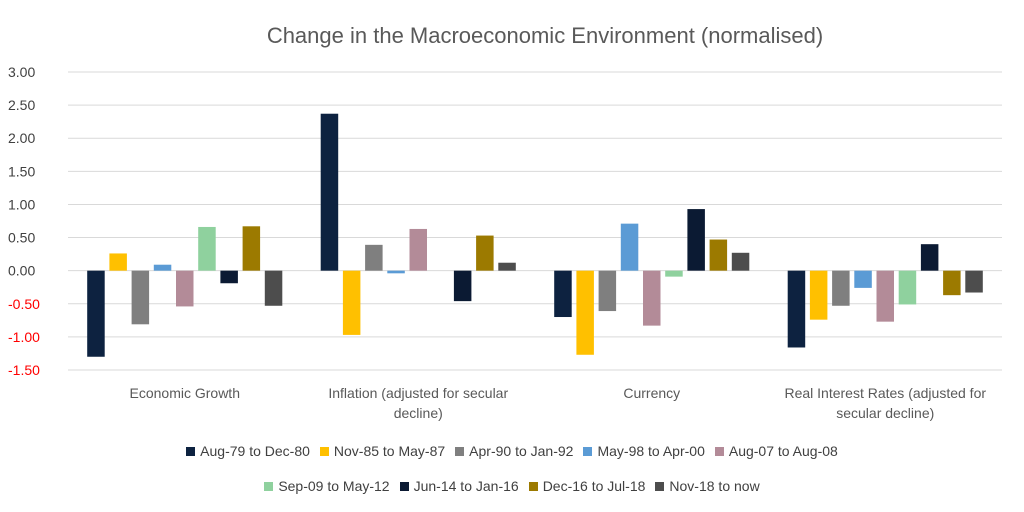  Describe the element at coordinates (594, 486) in the screenshot. I see `legend-label: Dec-16 to Jul-18` at that location.